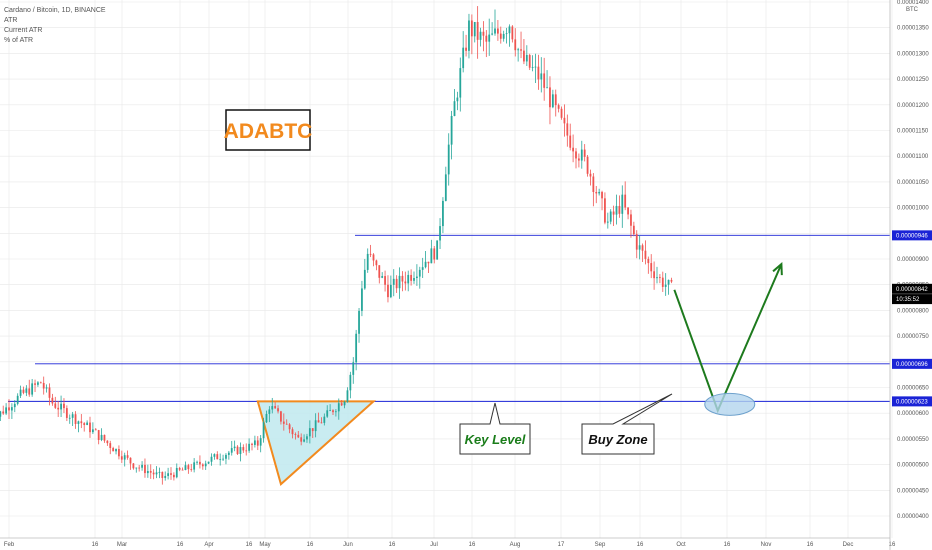 Image resolution: width=932 pixels, height=550 pixels. I want to click on buy-zone-label: Buy Zone, so click(617, 439).